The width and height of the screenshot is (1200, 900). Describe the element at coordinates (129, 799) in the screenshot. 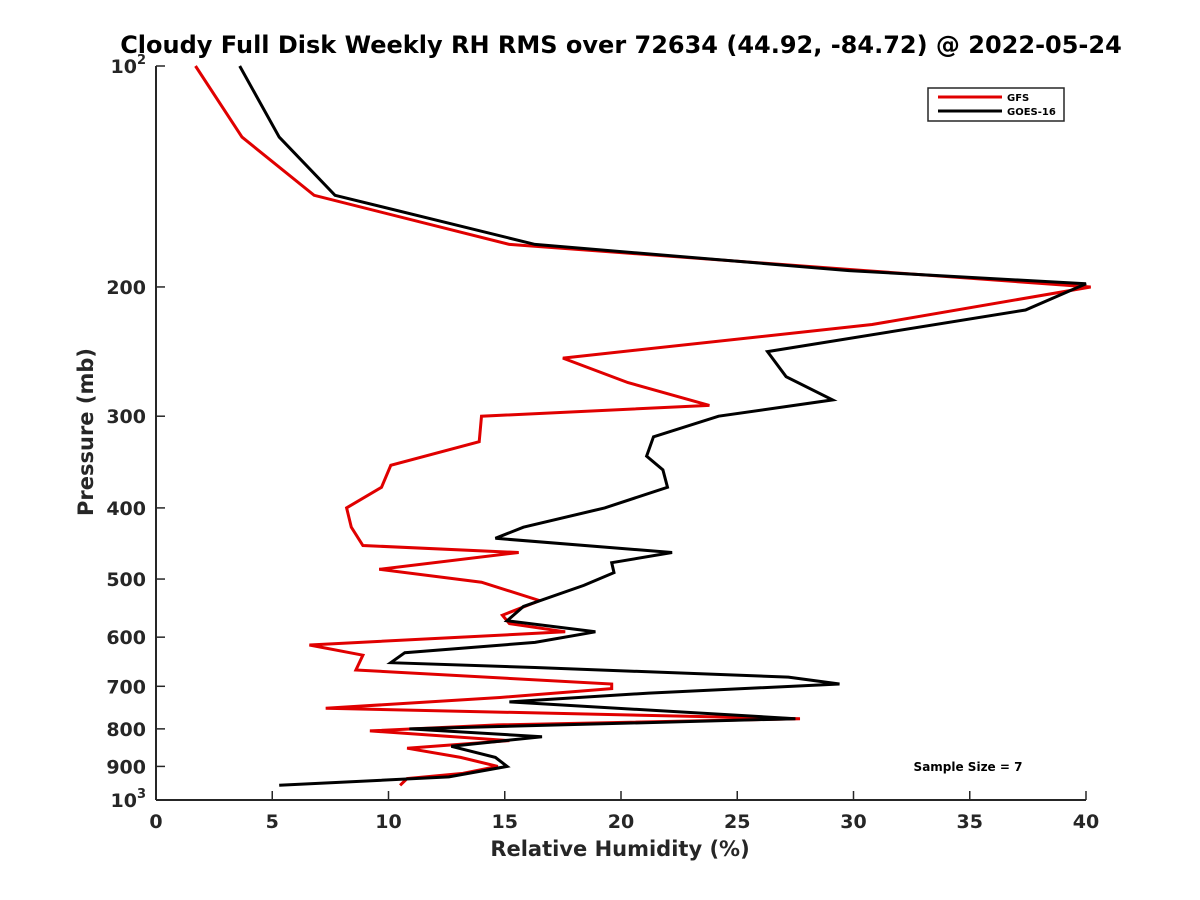

I see `y-tick-label: 10³` at that location.